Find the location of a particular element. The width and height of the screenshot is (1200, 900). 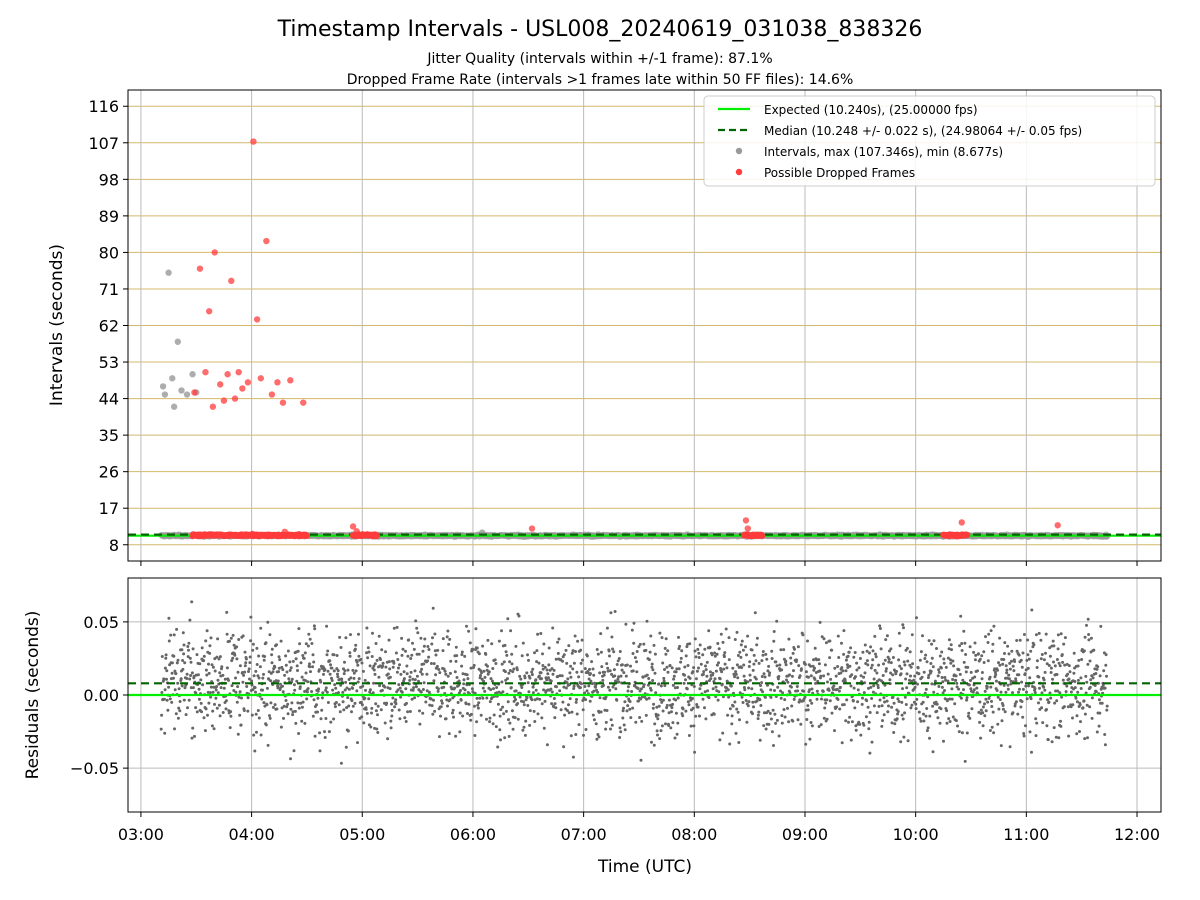

top-y-tick-label: 53 is located at coordinates (109, 362).